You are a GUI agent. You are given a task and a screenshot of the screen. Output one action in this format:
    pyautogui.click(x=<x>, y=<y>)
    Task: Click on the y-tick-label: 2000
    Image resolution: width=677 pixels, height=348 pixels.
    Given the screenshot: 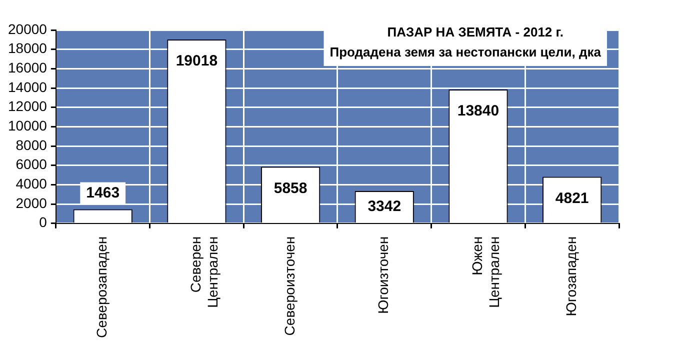 What is the action you would take?
    pyautogui.click(x=32, y=202)
    